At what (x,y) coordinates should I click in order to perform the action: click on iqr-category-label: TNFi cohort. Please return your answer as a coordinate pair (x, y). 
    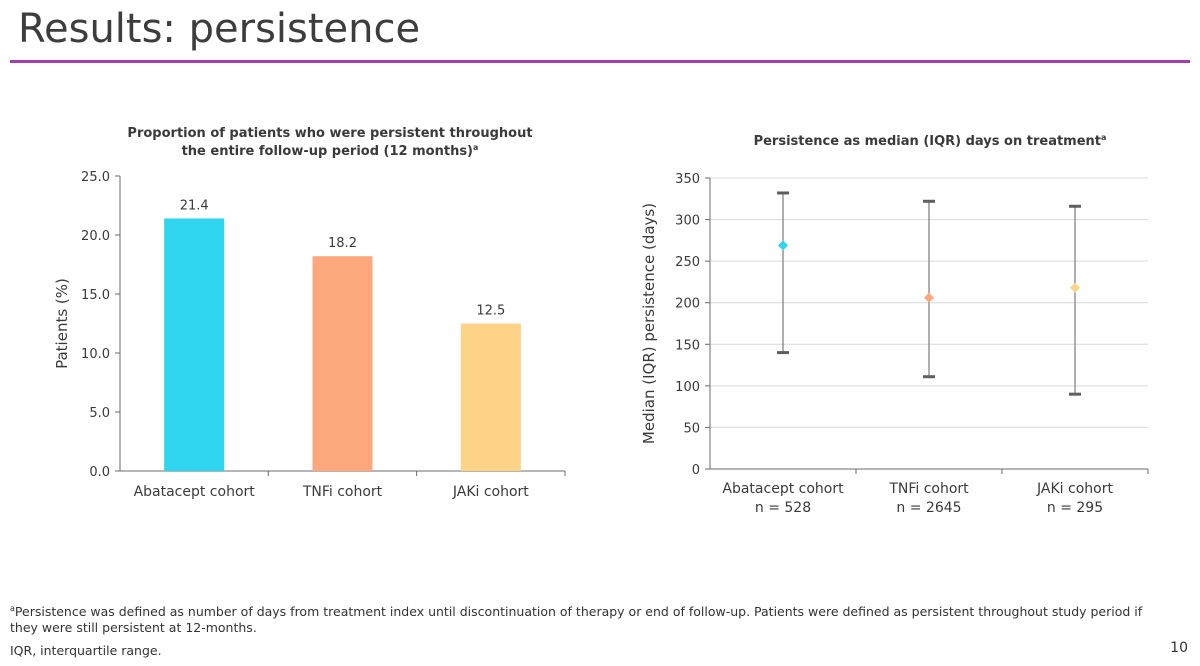
    Looking at the image, I should click on (928, 489).